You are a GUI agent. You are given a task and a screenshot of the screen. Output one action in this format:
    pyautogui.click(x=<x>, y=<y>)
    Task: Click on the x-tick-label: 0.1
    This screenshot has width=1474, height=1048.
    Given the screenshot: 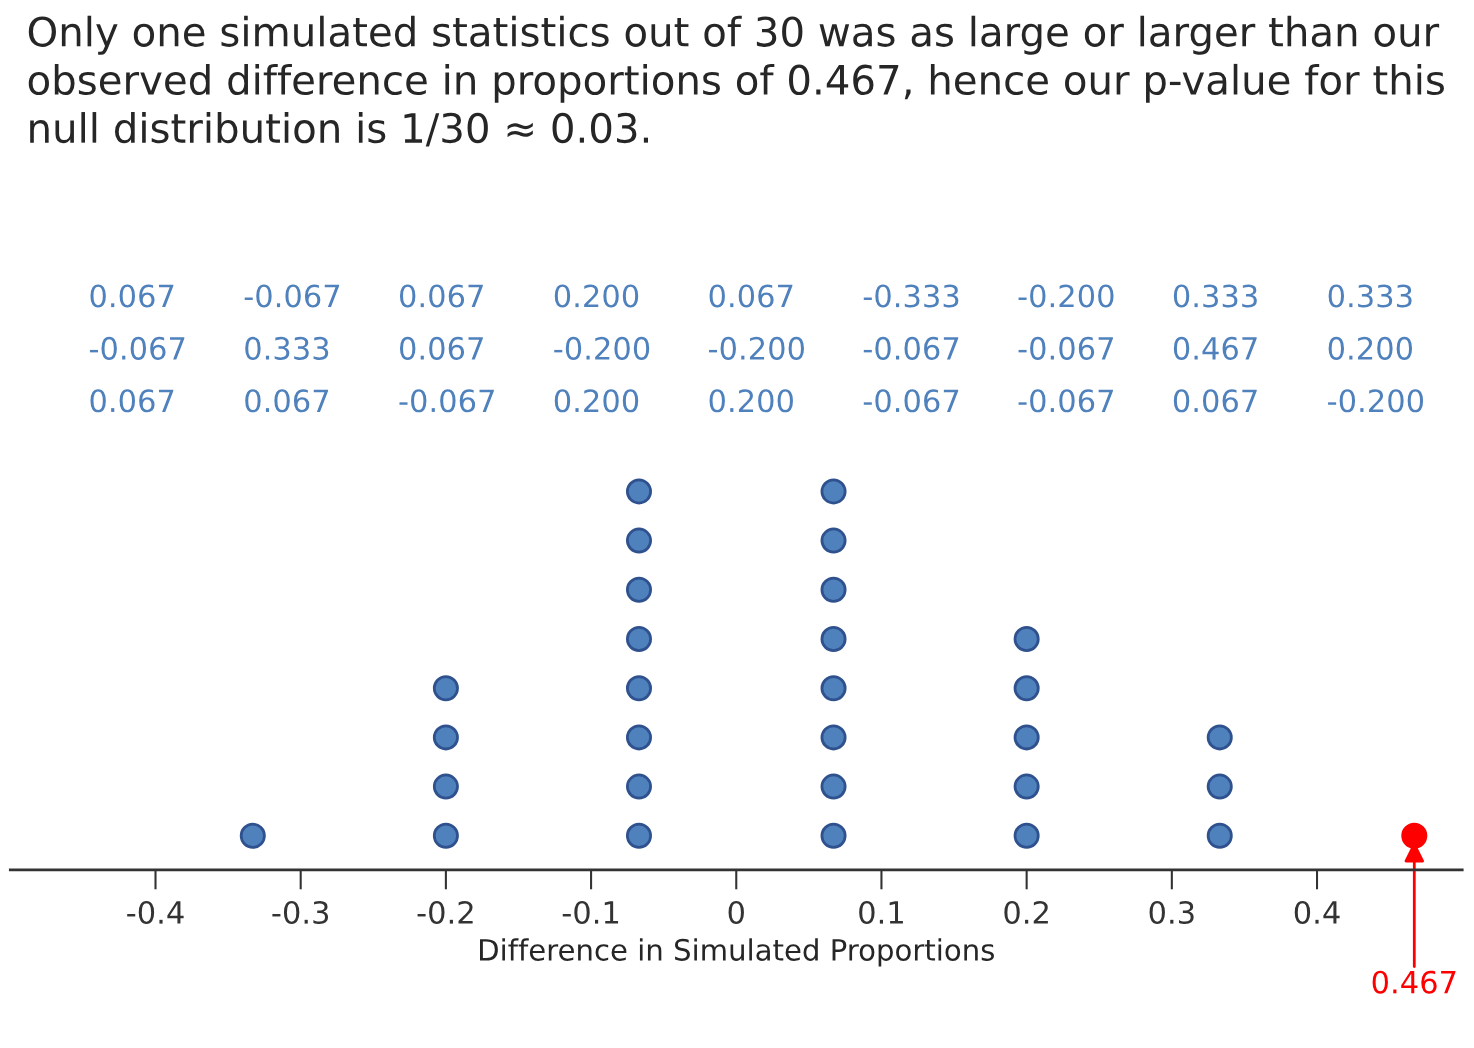 What is the action you would take?
    pyautogui.click(x=881, y=912)
    